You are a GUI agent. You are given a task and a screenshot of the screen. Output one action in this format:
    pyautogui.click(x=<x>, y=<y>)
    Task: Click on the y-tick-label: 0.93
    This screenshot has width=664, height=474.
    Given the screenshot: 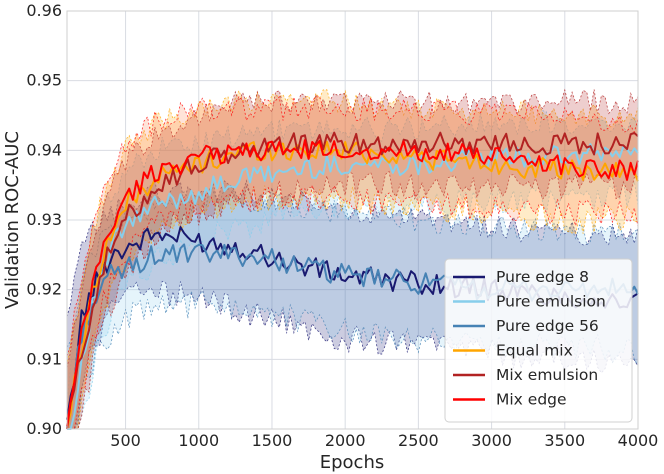 What is the action you would take?
    pyautogui.click(x=44, y=219)
    